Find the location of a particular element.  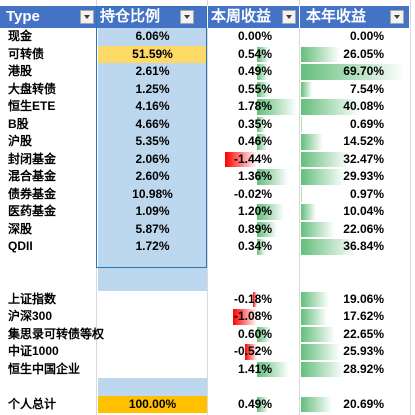

week-return-cell: 1.20% is located at coordinates (254, 211).